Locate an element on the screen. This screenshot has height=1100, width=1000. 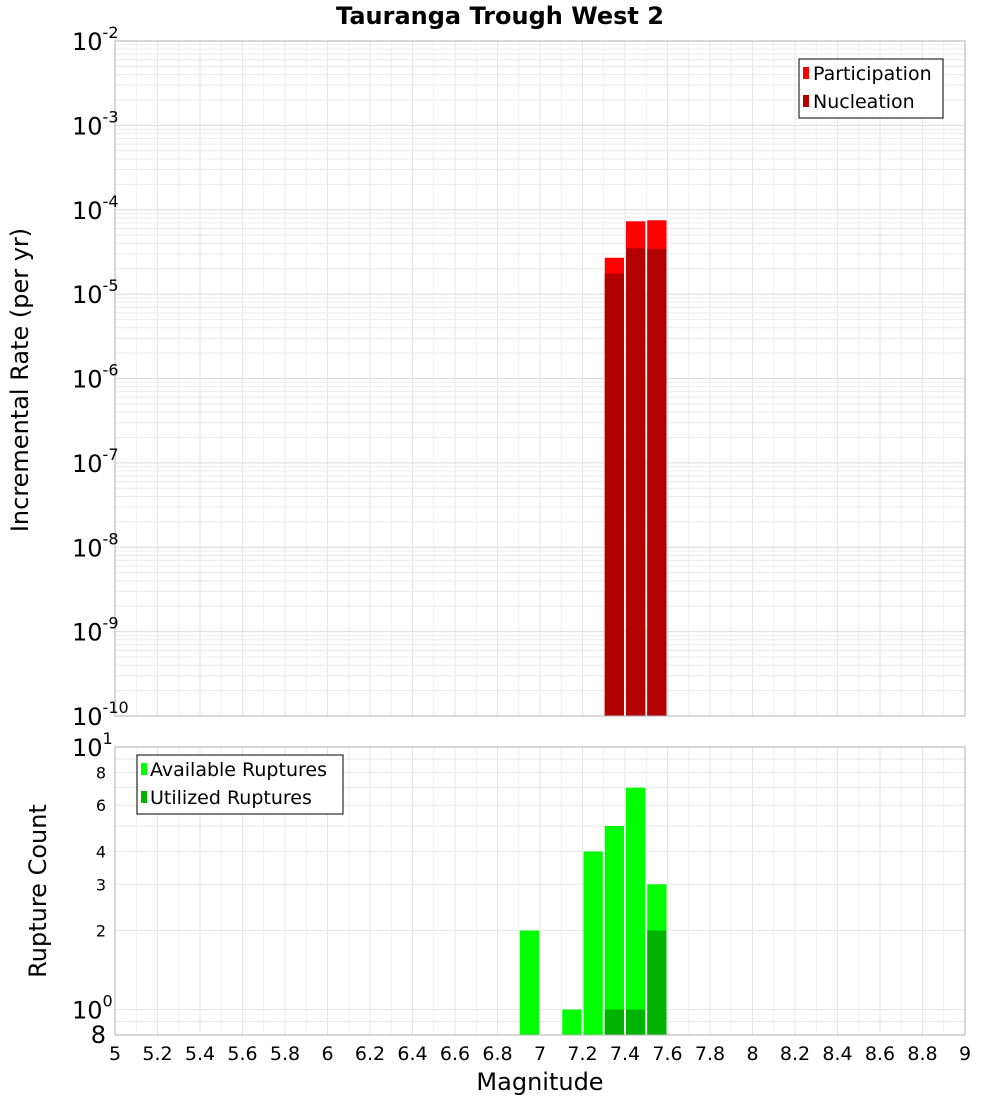
top-y-tick-label: 10⁻⁸ is located at coordinates (95, 545).